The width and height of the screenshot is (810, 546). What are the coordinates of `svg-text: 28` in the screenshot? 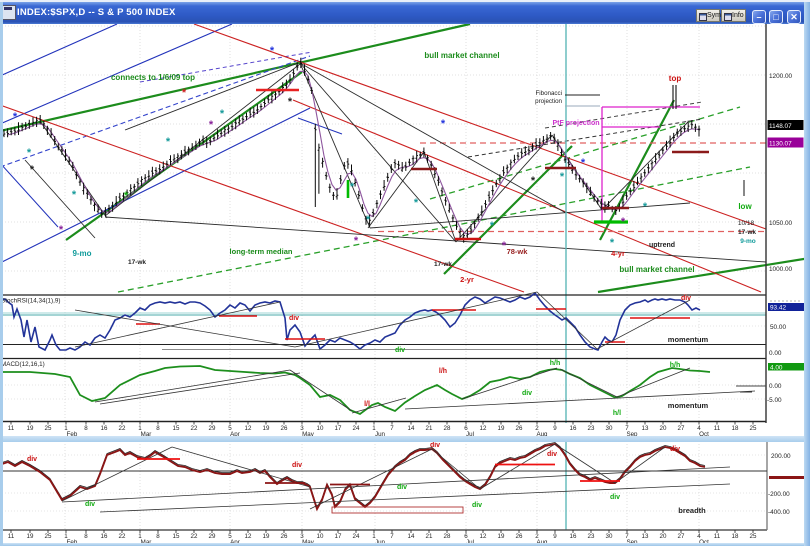 It's located at (447, 536).